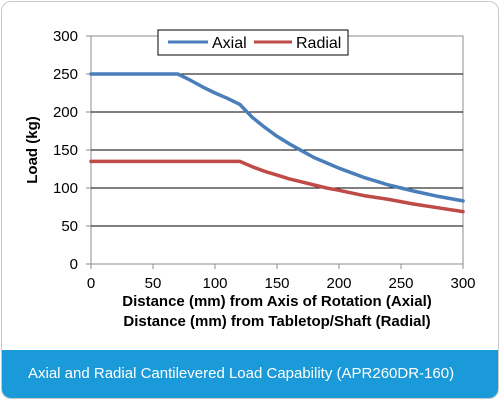 This screenshot has width=500, height=400. What do you see at coordinates (65, 112) in the screenshot?
I see `y-tick-label-200: 200` at bounding box center [65, 112].